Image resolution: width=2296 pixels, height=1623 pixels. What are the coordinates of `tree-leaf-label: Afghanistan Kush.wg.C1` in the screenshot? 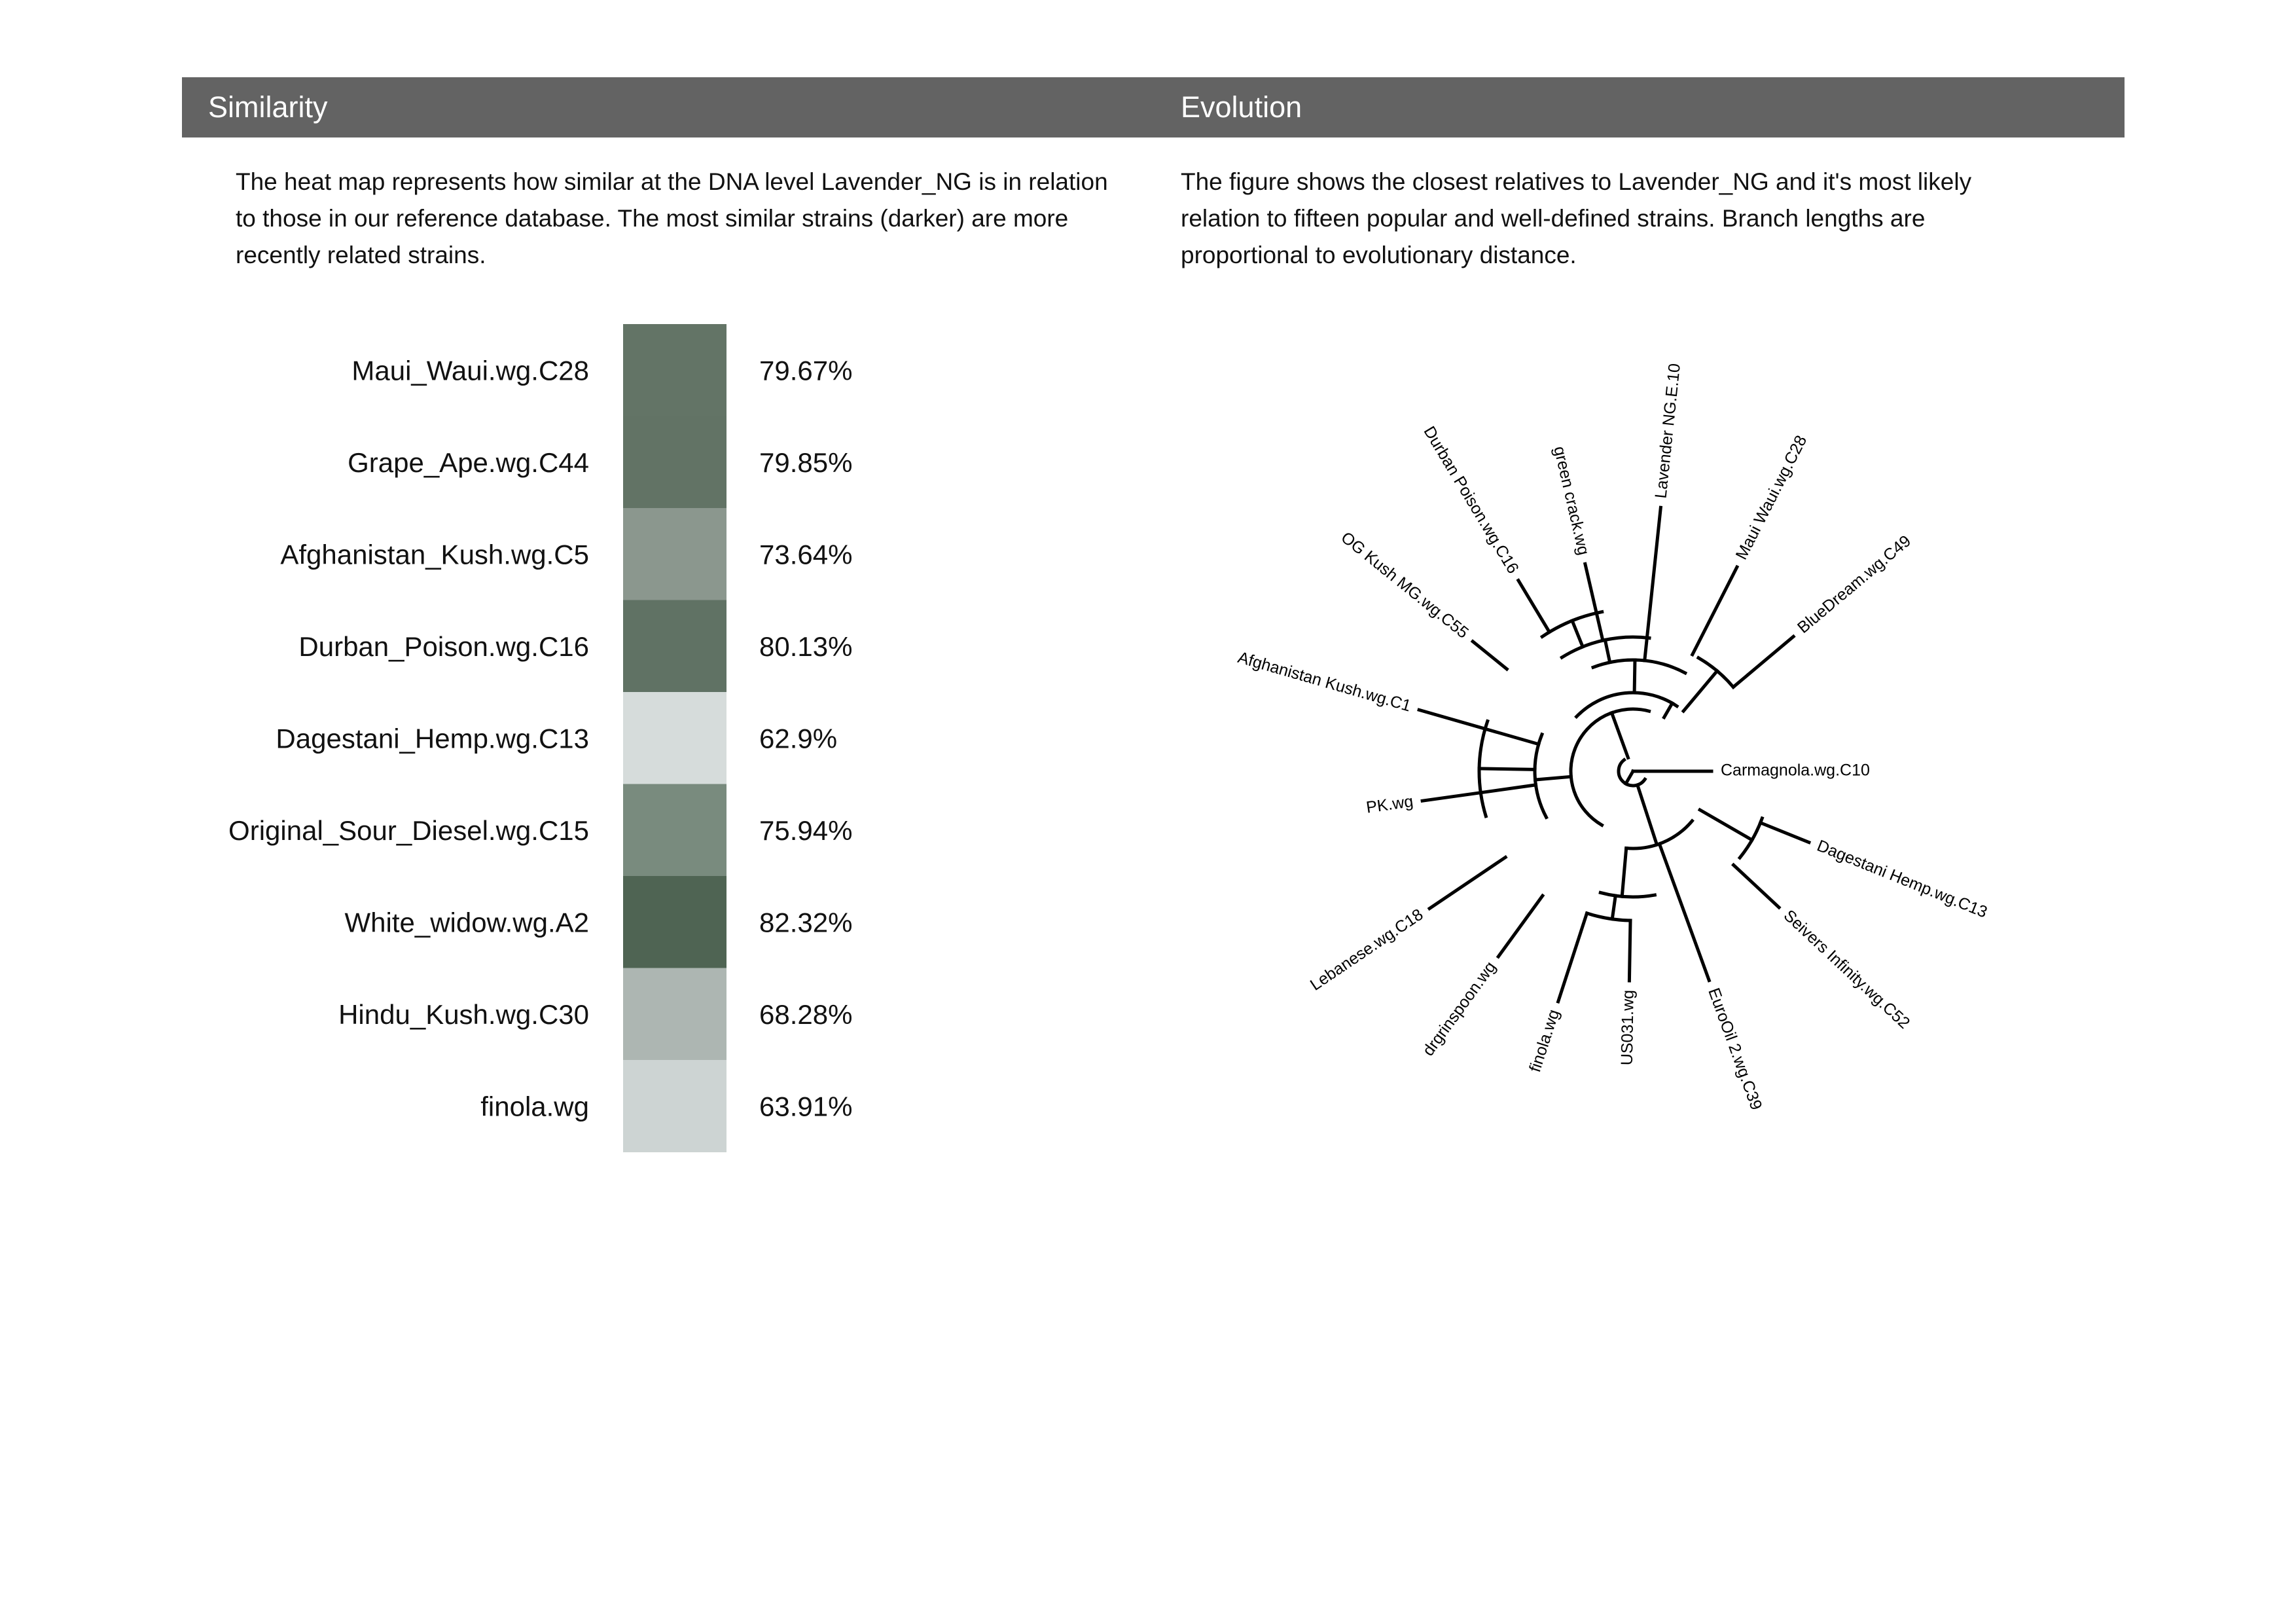 It's located at (1324, 681).